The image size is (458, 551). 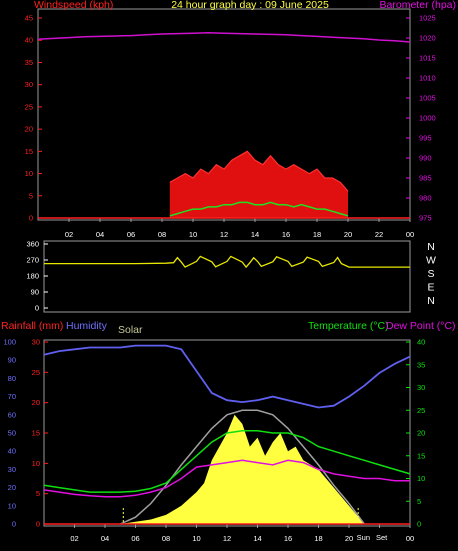 What do you see at coordinates (363, 537) in the screenshot?
I see `sunrise-marker: Sun` at bounding box center [363, 537].